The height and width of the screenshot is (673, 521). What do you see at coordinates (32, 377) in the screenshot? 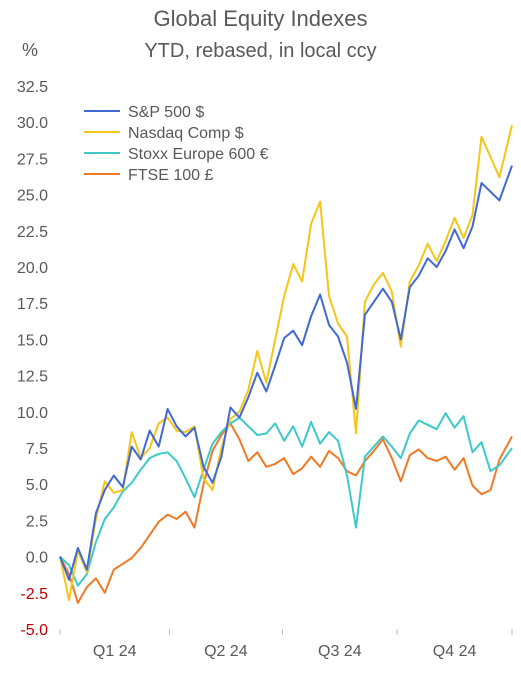
I see `y-tick-label: 12.5` at bounding box center [32, 377].